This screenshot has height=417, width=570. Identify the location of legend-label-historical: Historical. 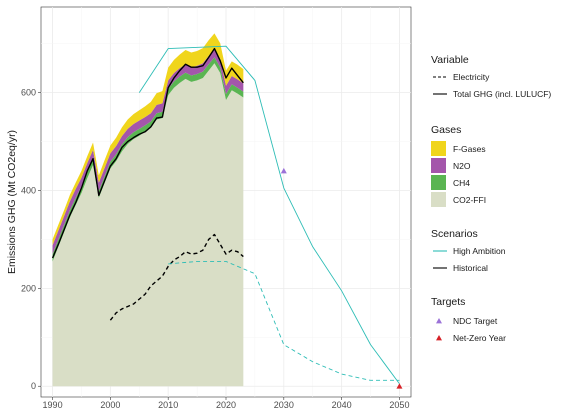
(470, 268).